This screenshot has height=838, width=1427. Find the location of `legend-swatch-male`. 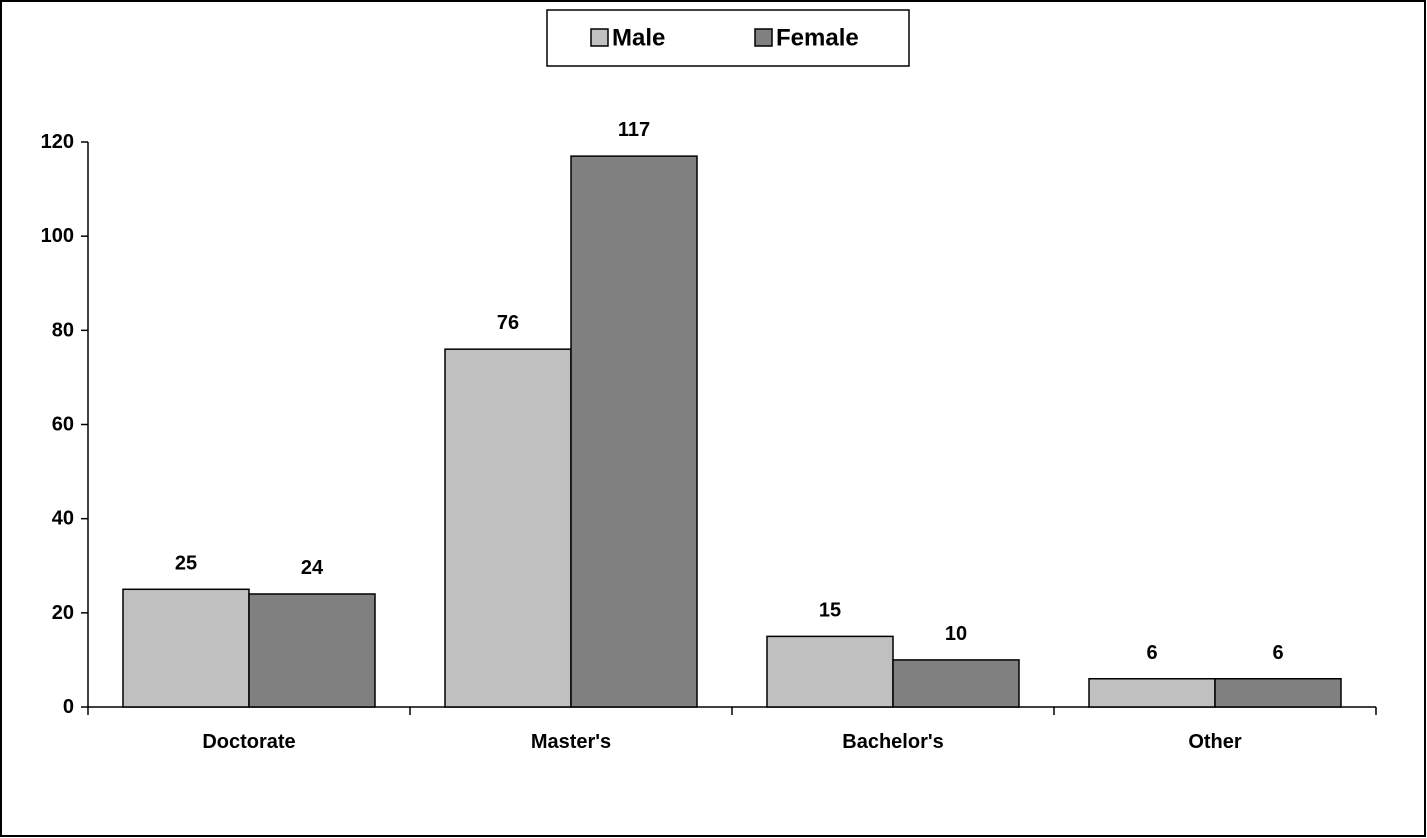

legend-swatch-male is located at coordinates (599, 37).